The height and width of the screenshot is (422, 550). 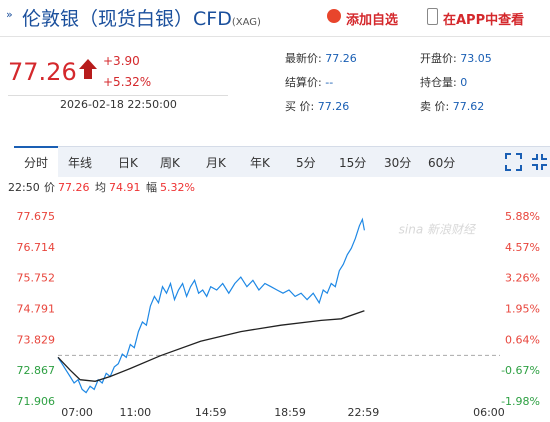 I want to click on title: 伦敦银（现货白银）CFD(XAG), so click(x=141, y=17).